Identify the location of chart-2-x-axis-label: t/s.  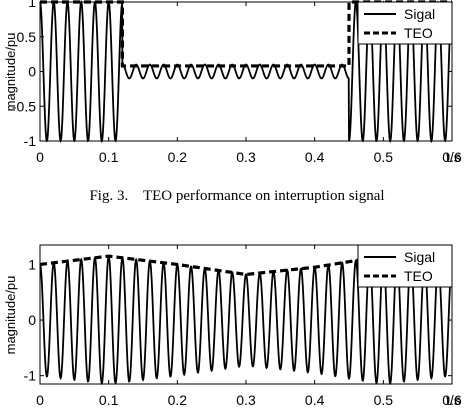
(453, 400).